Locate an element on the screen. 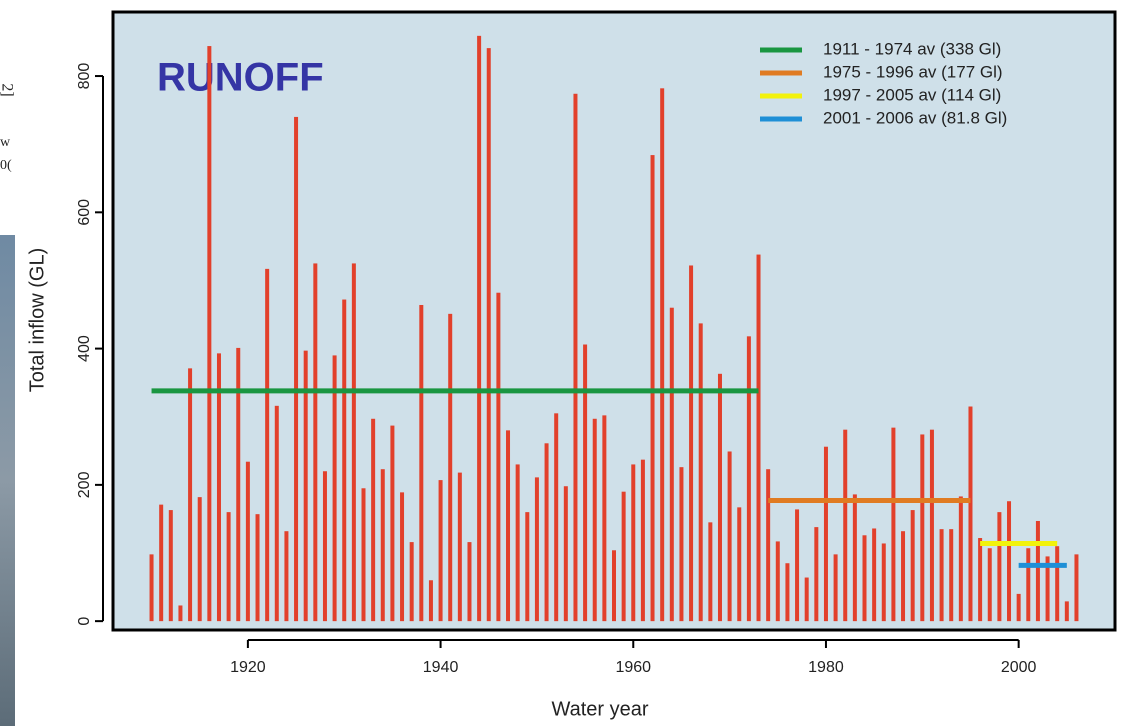  y-tick-label: 200 is located at coordinates (84, 484).